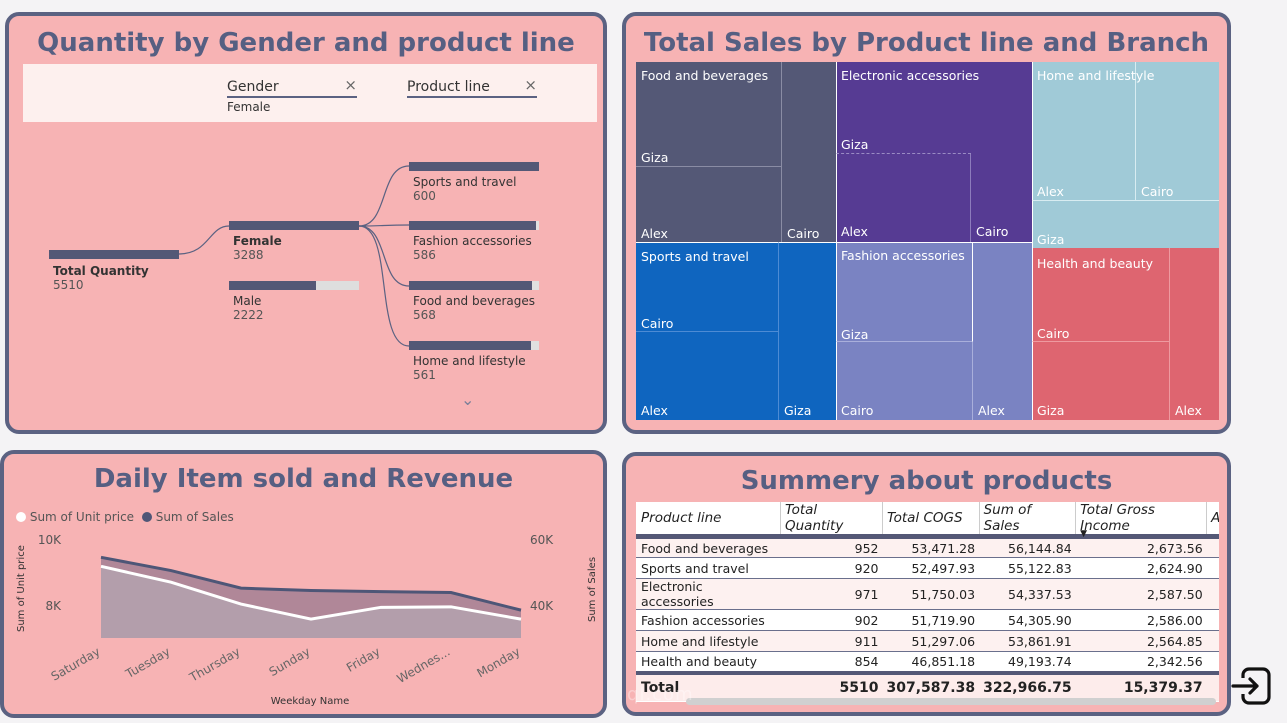 The width and height of the screenshot is (1287, 723). What do you see at coordinates (214, 664) in the screenshot?
I see `x-tick-label: Thursday` at bounding box center [214, 664].